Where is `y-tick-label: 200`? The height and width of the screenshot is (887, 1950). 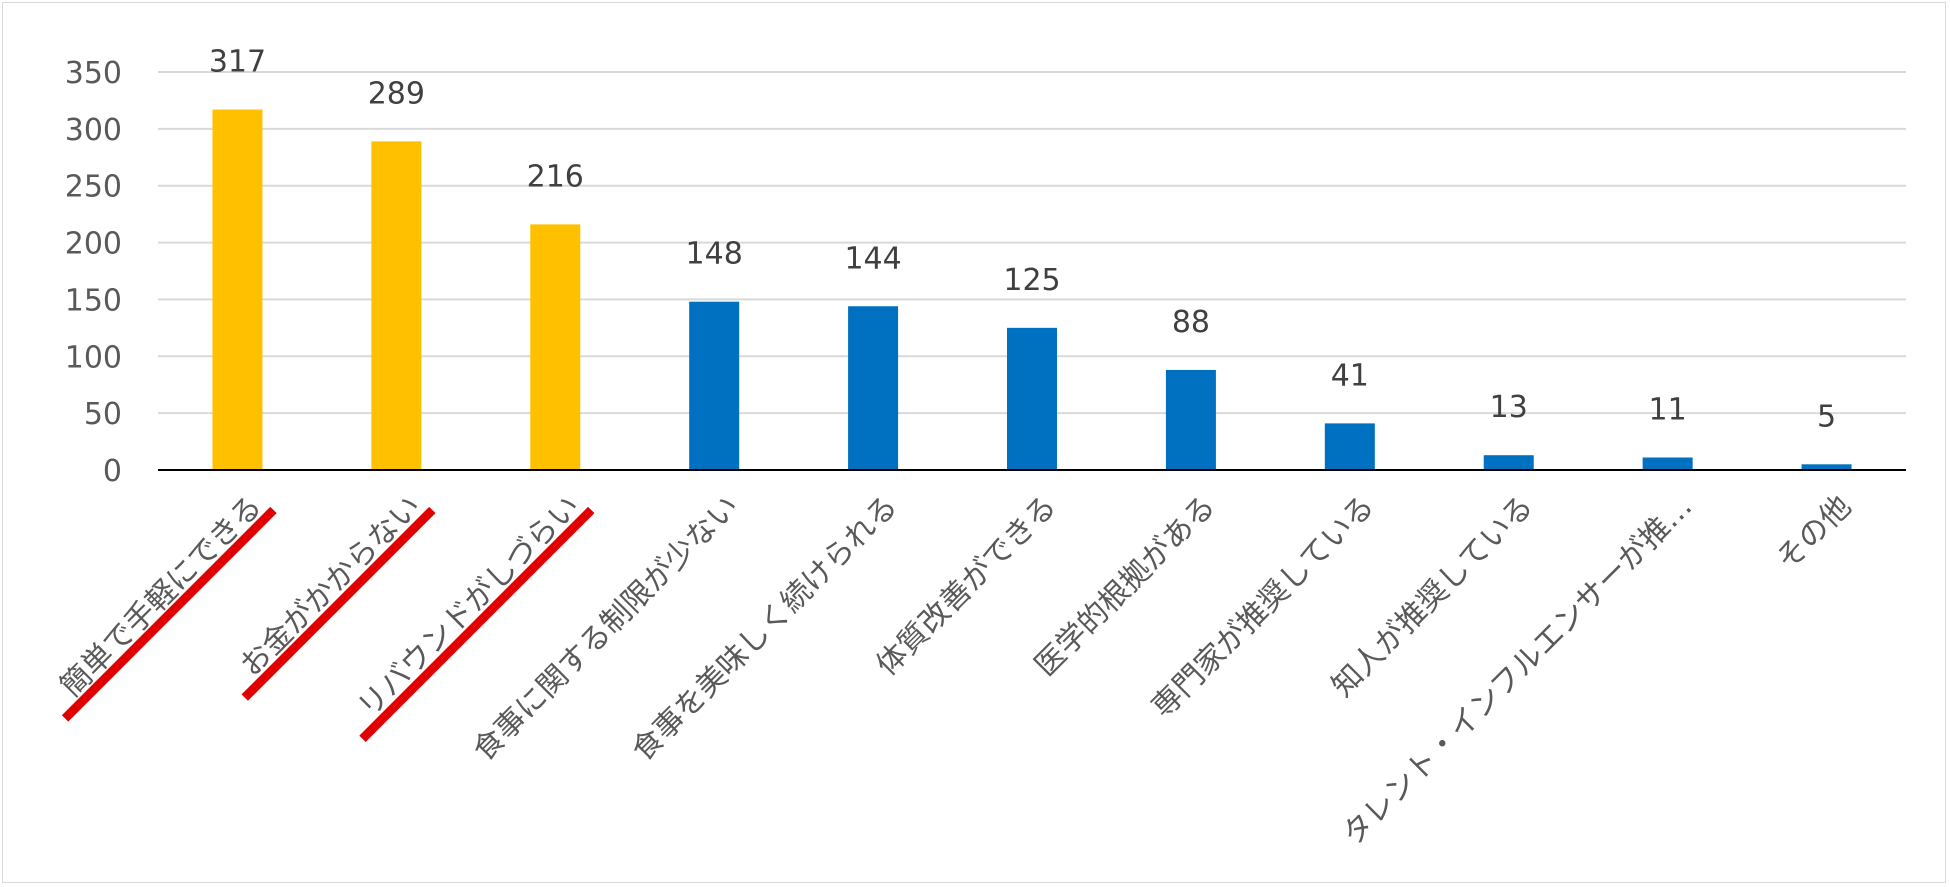 y-tick-label: 200 is located at coordinates (93, 244).